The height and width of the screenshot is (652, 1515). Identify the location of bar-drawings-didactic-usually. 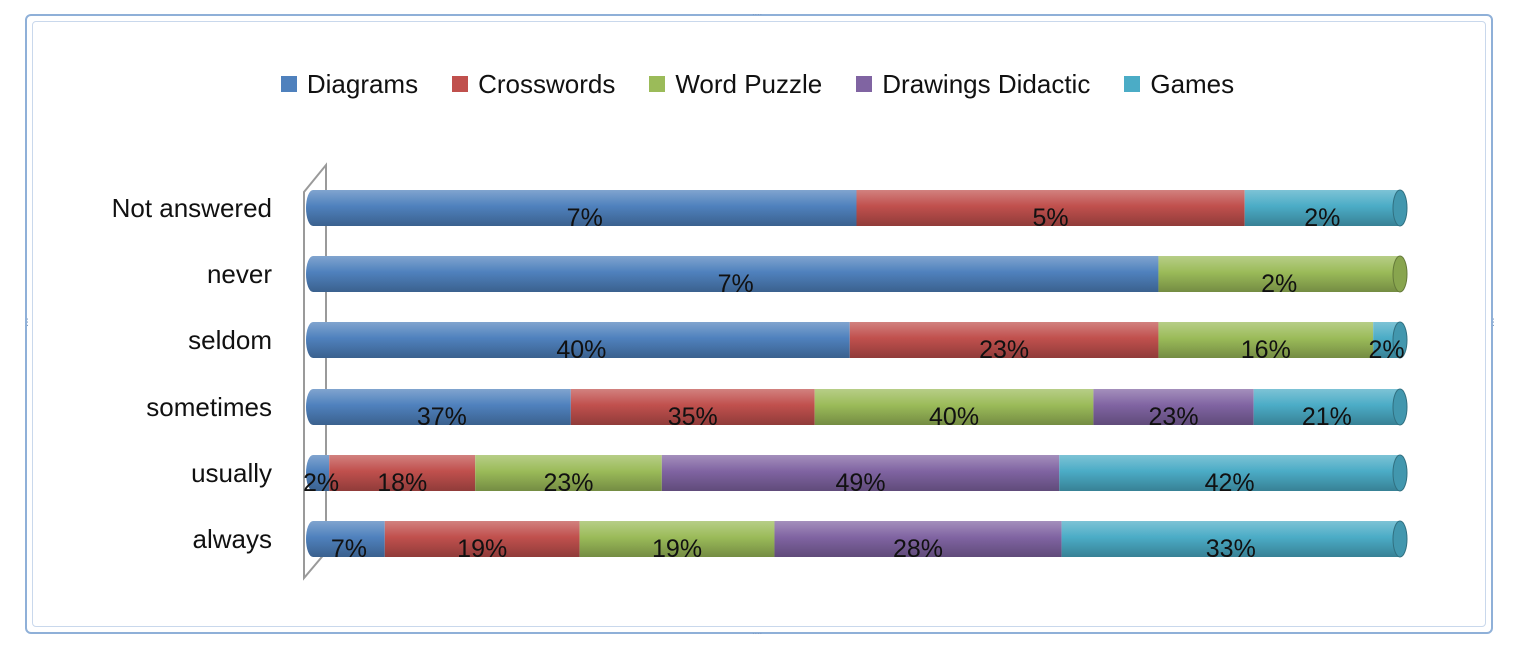
(860, 473).